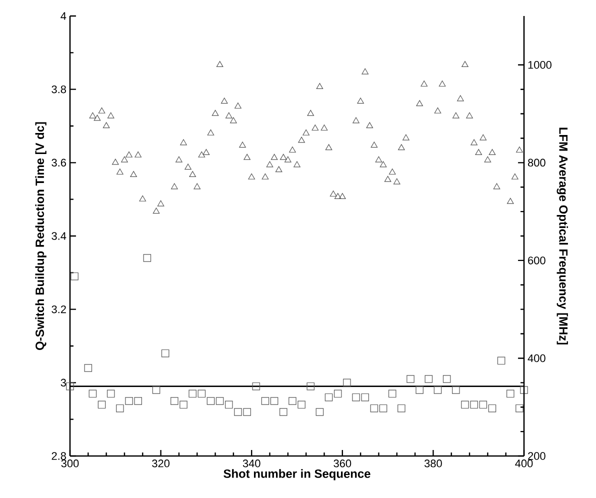 This screenshot has width=596, height=498. Describe the element at coordinates (537, 456) in the screenshot. I see `y2-tick-label: 200` at that location.